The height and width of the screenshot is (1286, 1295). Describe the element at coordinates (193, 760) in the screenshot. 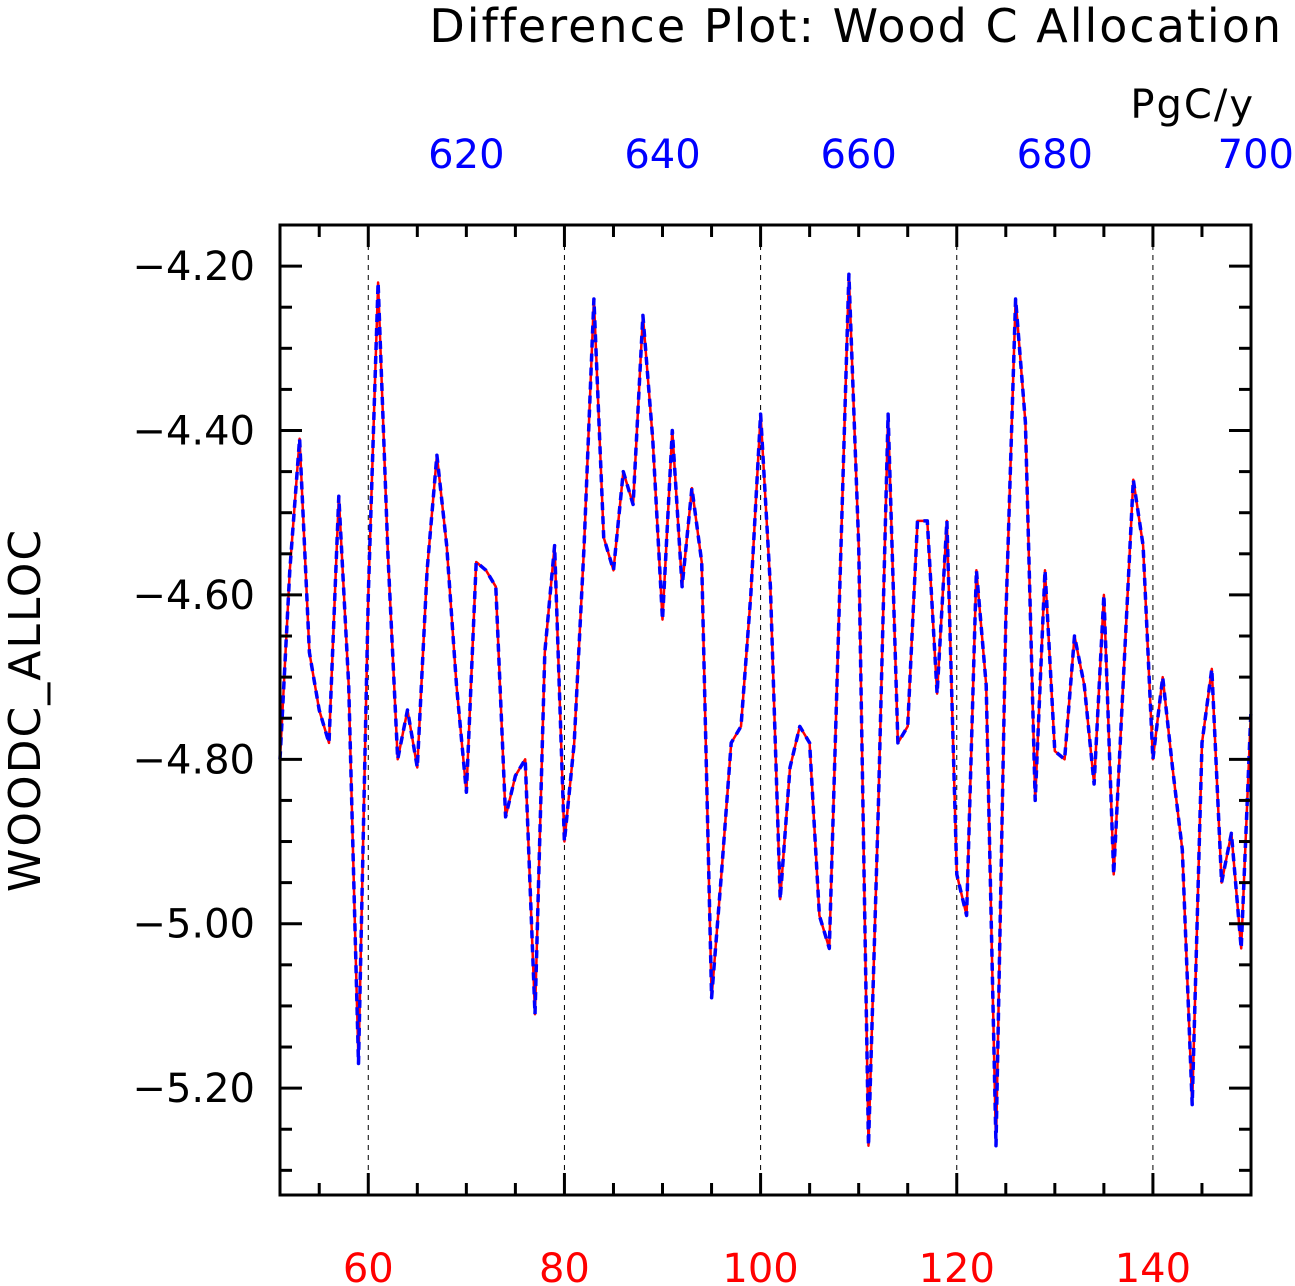

I see `y-tick-label--4.80: −4.80` at that location.